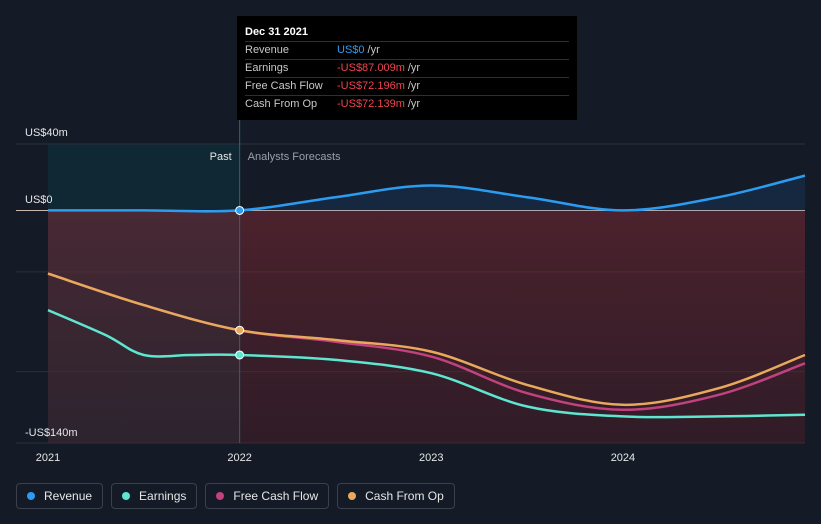  What do you see at coordinates (39, 200) in the screenshot?
I see `y-tick-label: US$0` at bounding box center [39, 200].